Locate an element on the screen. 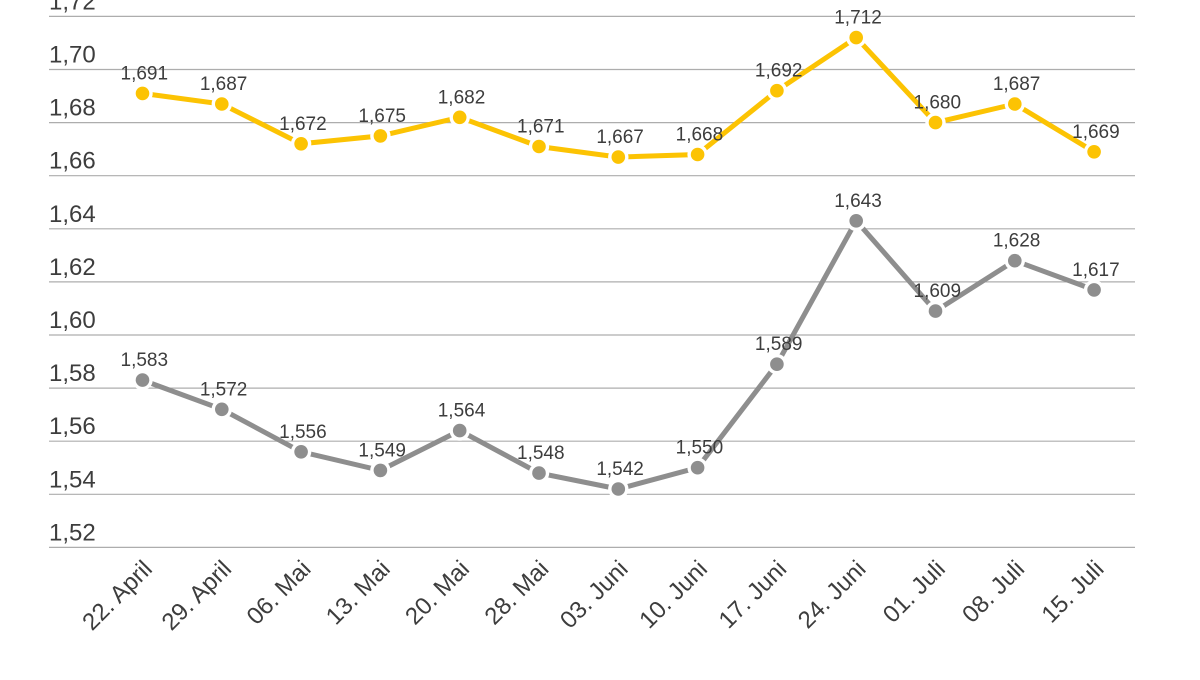 The width and height of the screenshot is (1200, 680). svg-text: 1,691 is located at coordinates (145, 73).